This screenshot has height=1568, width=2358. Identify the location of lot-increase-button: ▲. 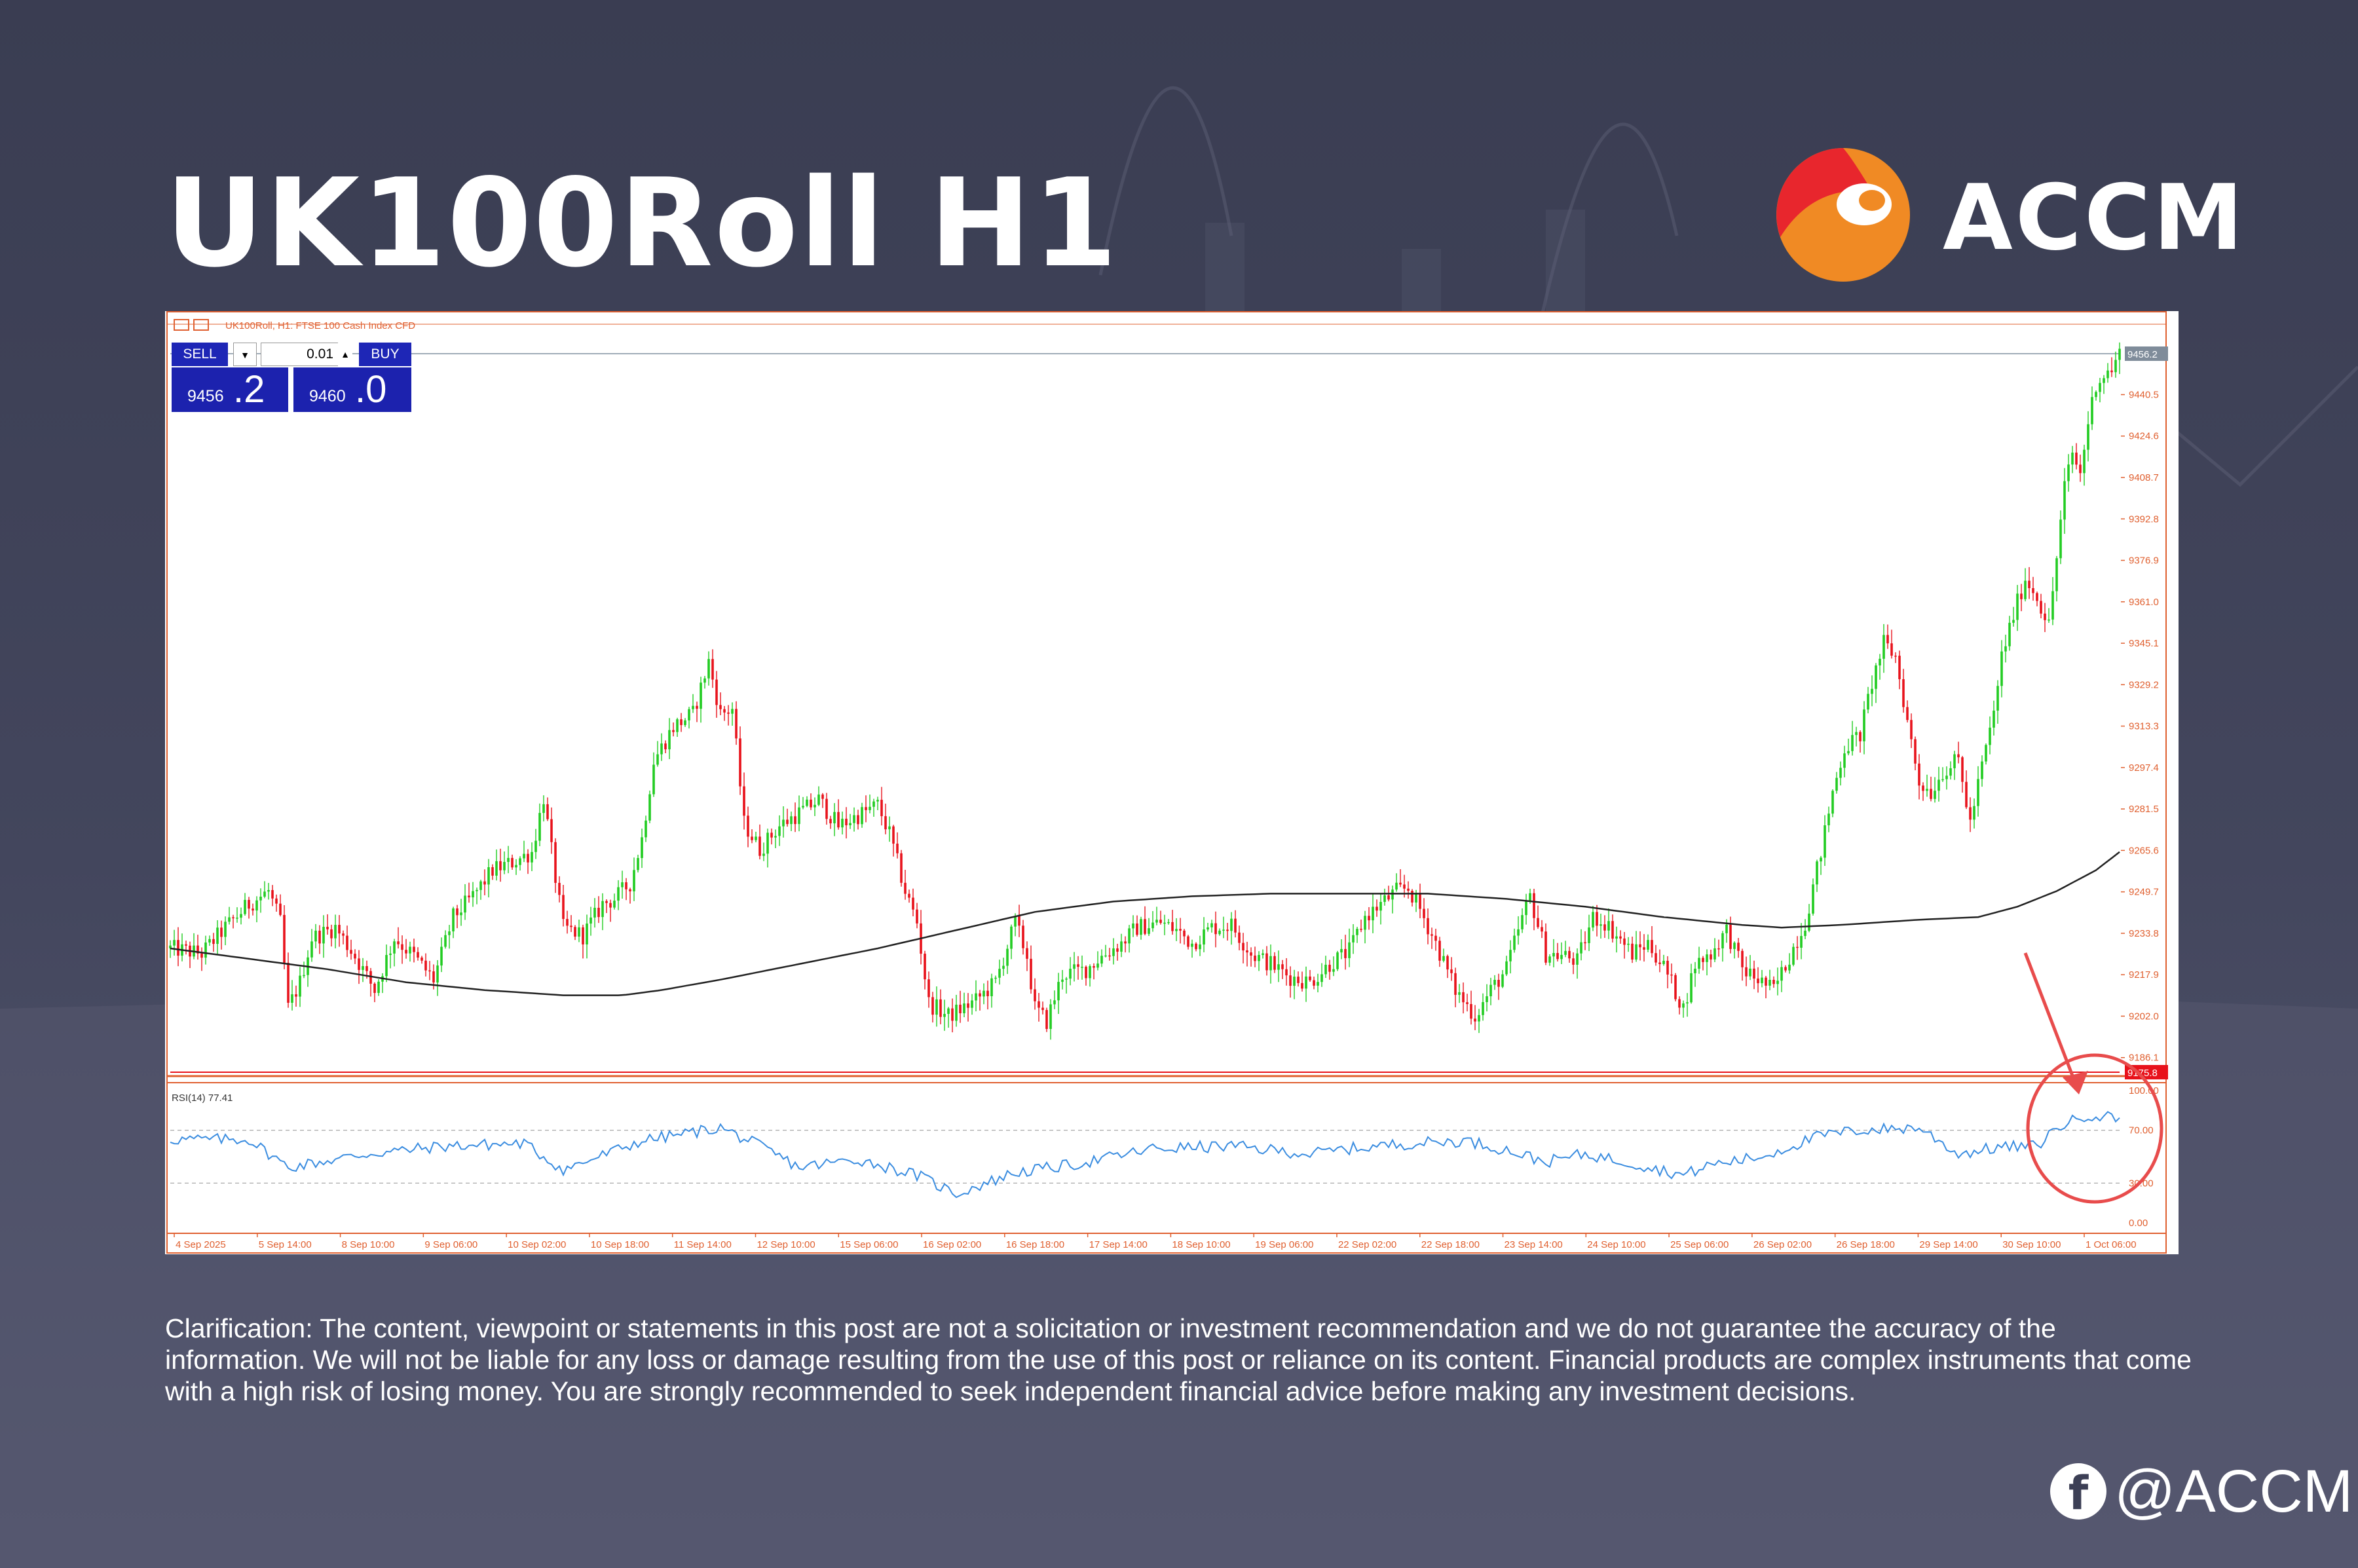
(345, 354).